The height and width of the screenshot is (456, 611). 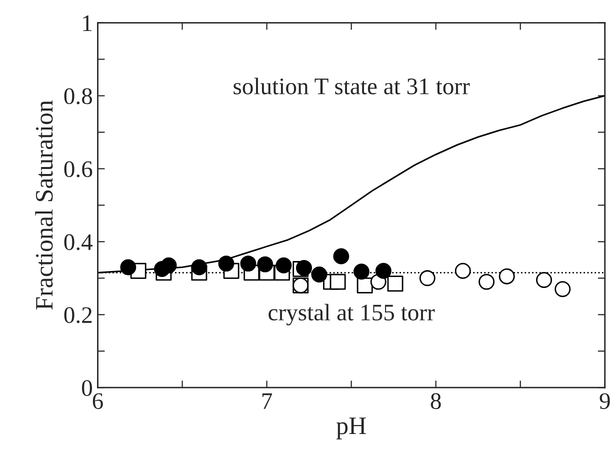 I want to click on x-tick-label: 9, so click(x=605, y=401).